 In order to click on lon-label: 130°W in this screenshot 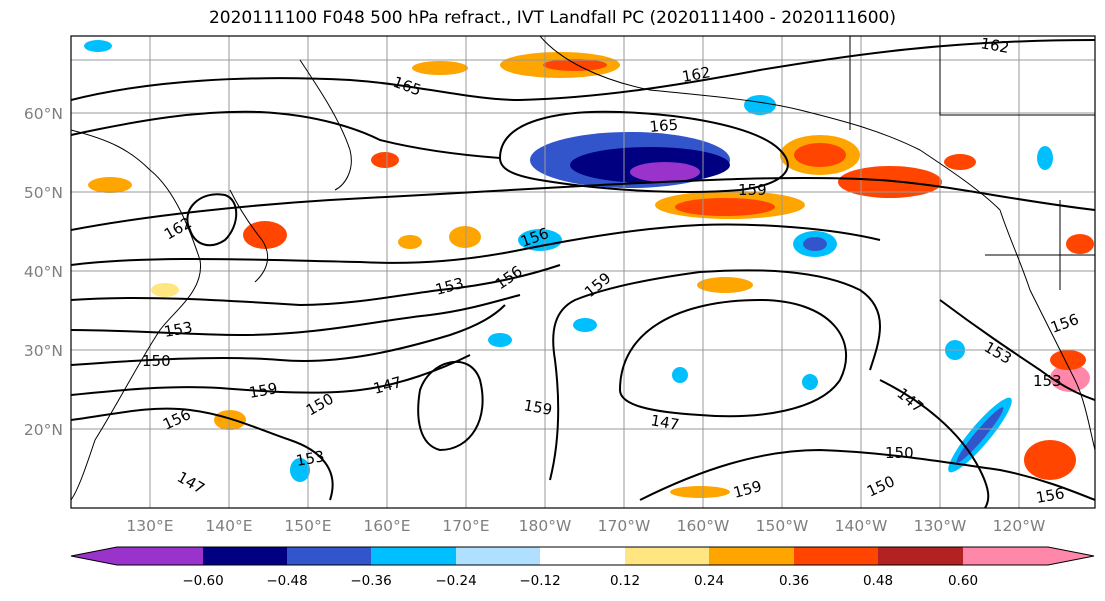, I will do `click(940, 526)`.